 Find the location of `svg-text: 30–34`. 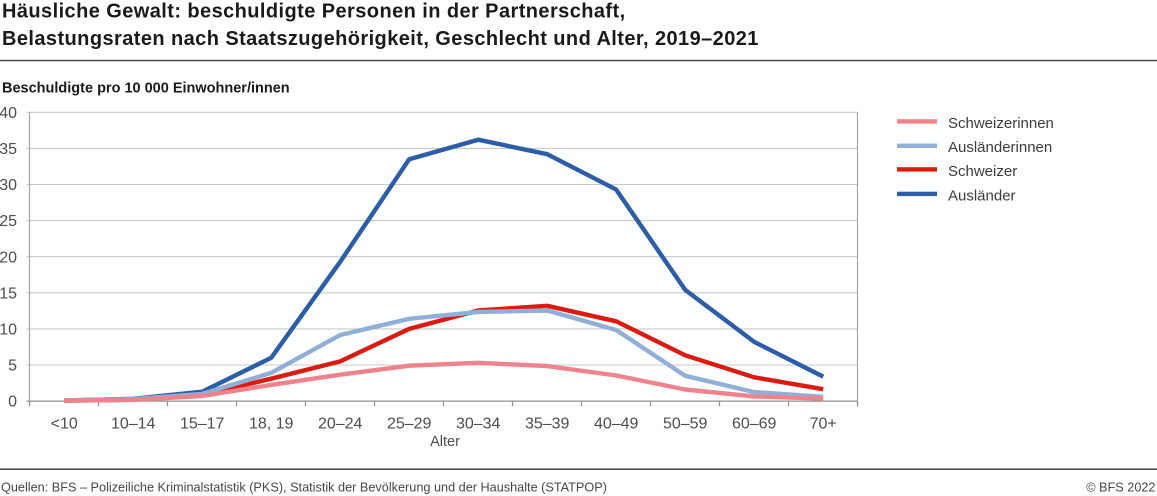

svg-text: 30–34 is located at coordinates (478, 423).